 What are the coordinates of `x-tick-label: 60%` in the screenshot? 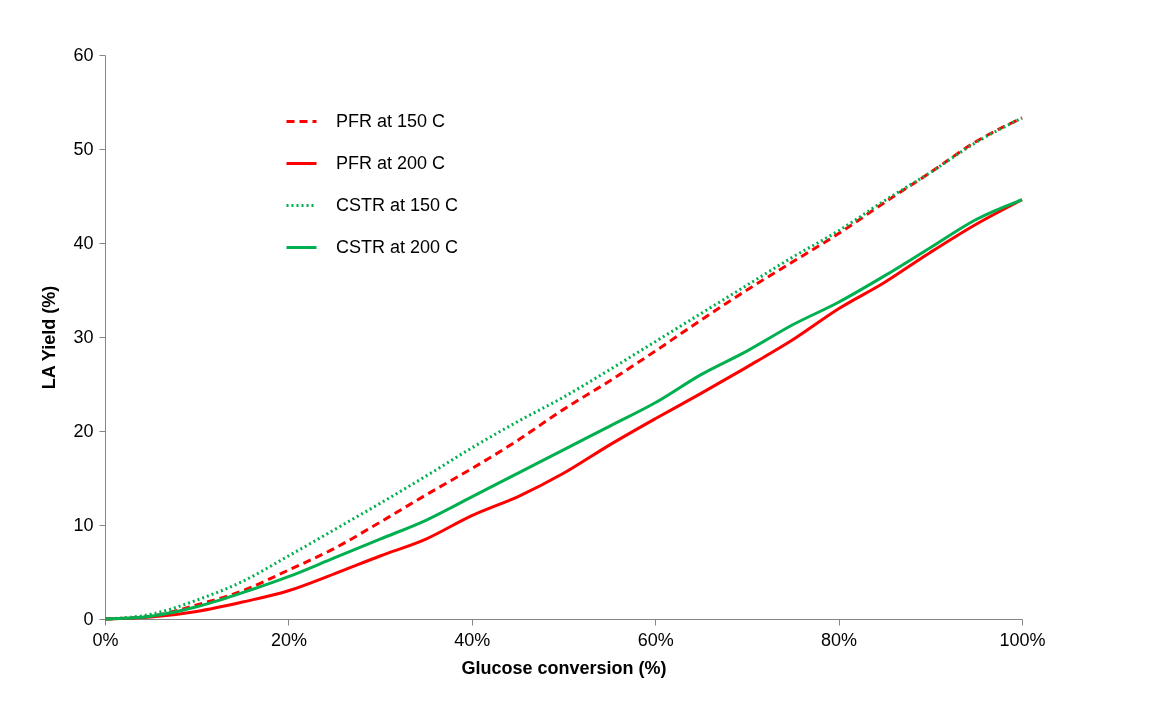 It's located at (655, 639).